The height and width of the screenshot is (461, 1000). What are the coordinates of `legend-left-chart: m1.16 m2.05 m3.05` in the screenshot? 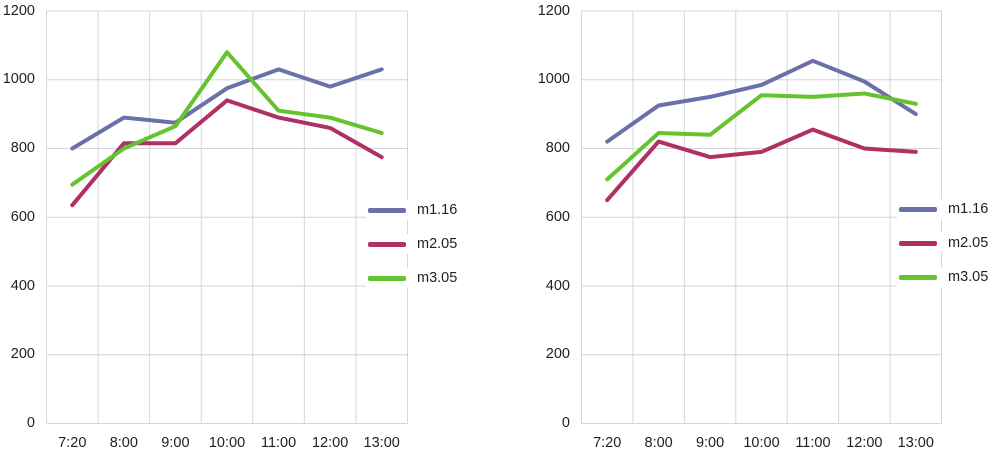 It's located at (421, 251).